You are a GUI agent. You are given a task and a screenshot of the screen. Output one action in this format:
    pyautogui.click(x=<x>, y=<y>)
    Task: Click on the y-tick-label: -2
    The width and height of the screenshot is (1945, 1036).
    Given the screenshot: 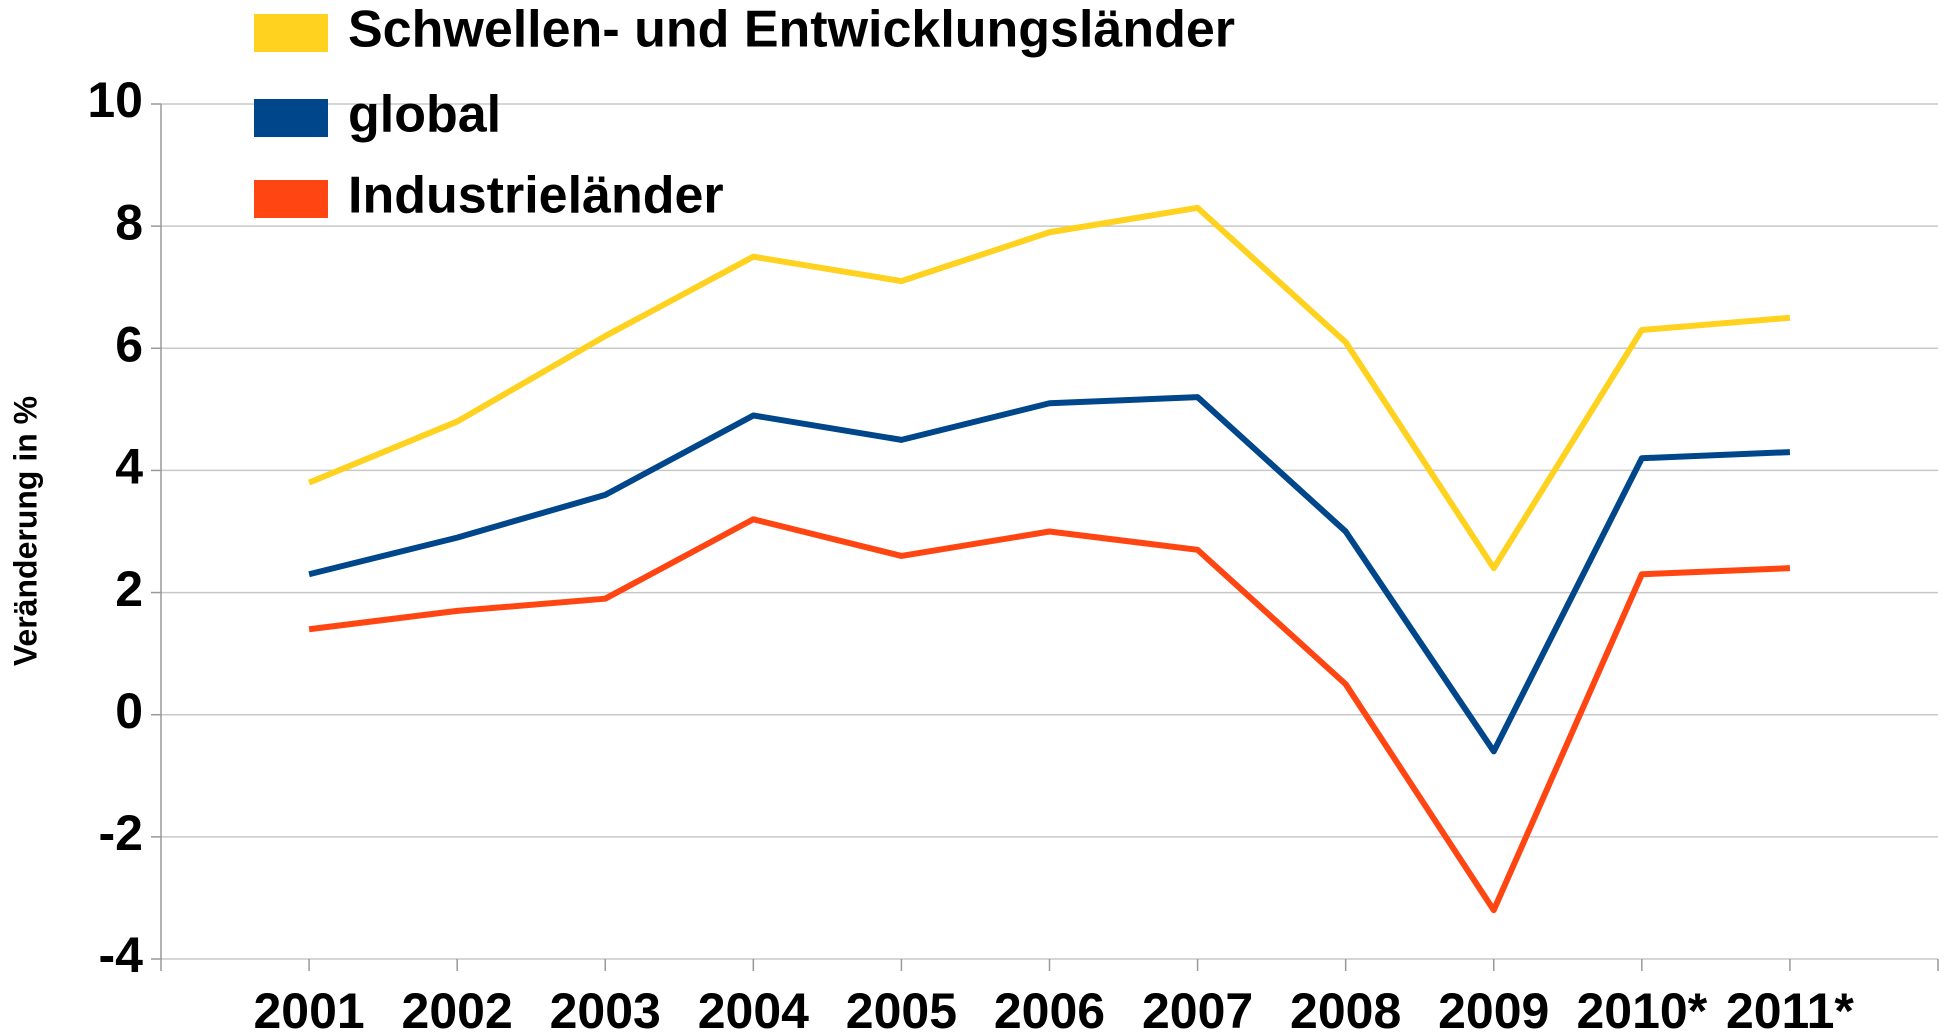 What is the action you would take?
    pyautogui.click(x=121, y=833)
    